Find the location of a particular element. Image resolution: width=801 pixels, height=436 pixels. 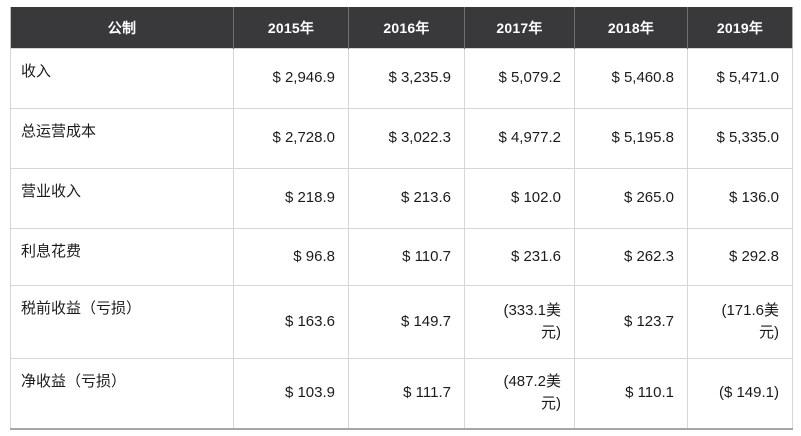

cell-value: $ 110.7 is located at coordinates (406, 257).